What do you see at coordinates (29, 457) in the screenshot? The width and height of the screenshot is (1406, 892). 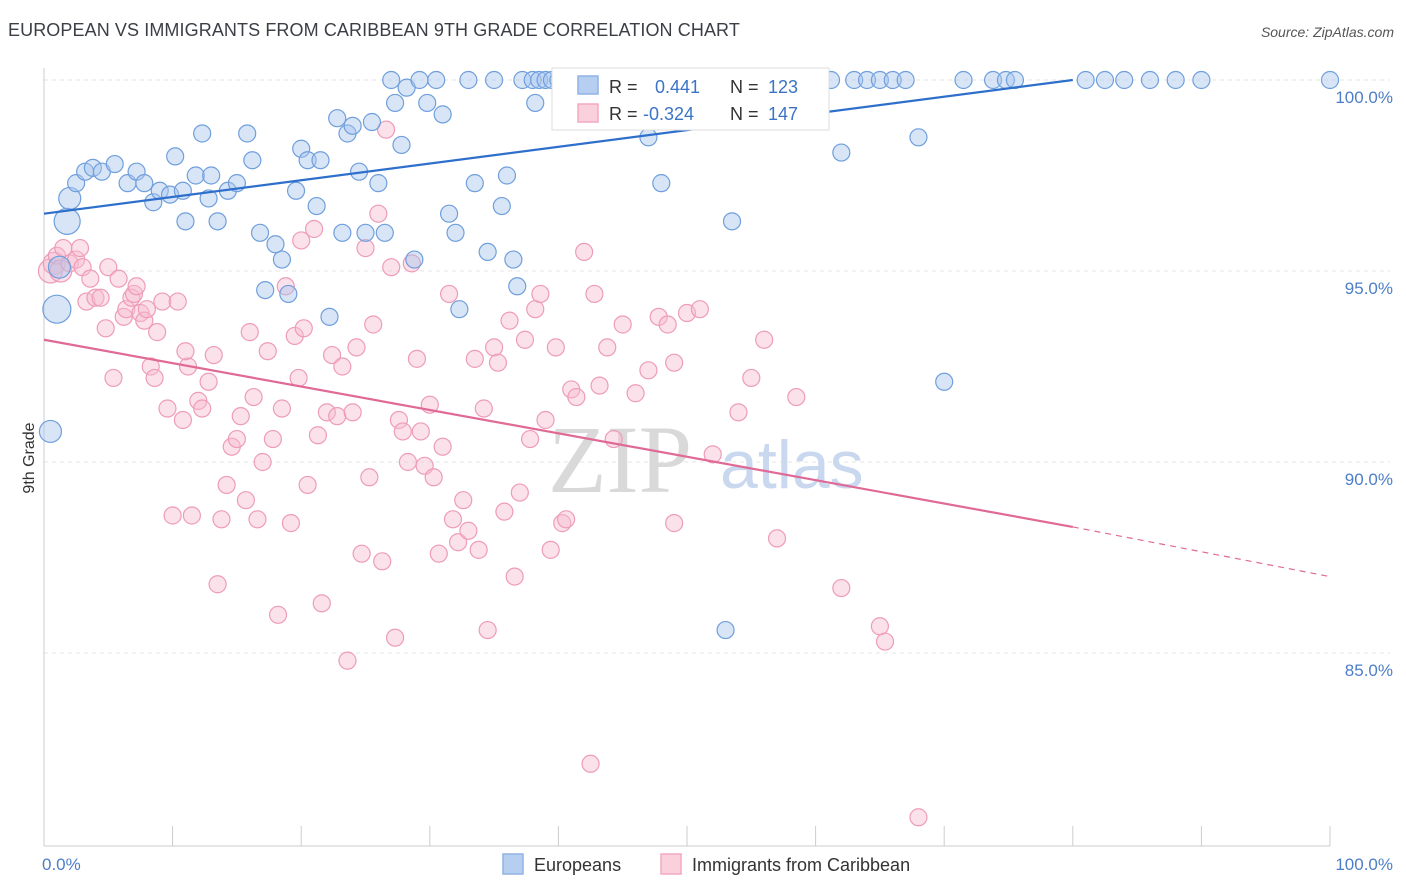 I see `y-axis-label: 9th Grade` at bounding box center [29, 457].